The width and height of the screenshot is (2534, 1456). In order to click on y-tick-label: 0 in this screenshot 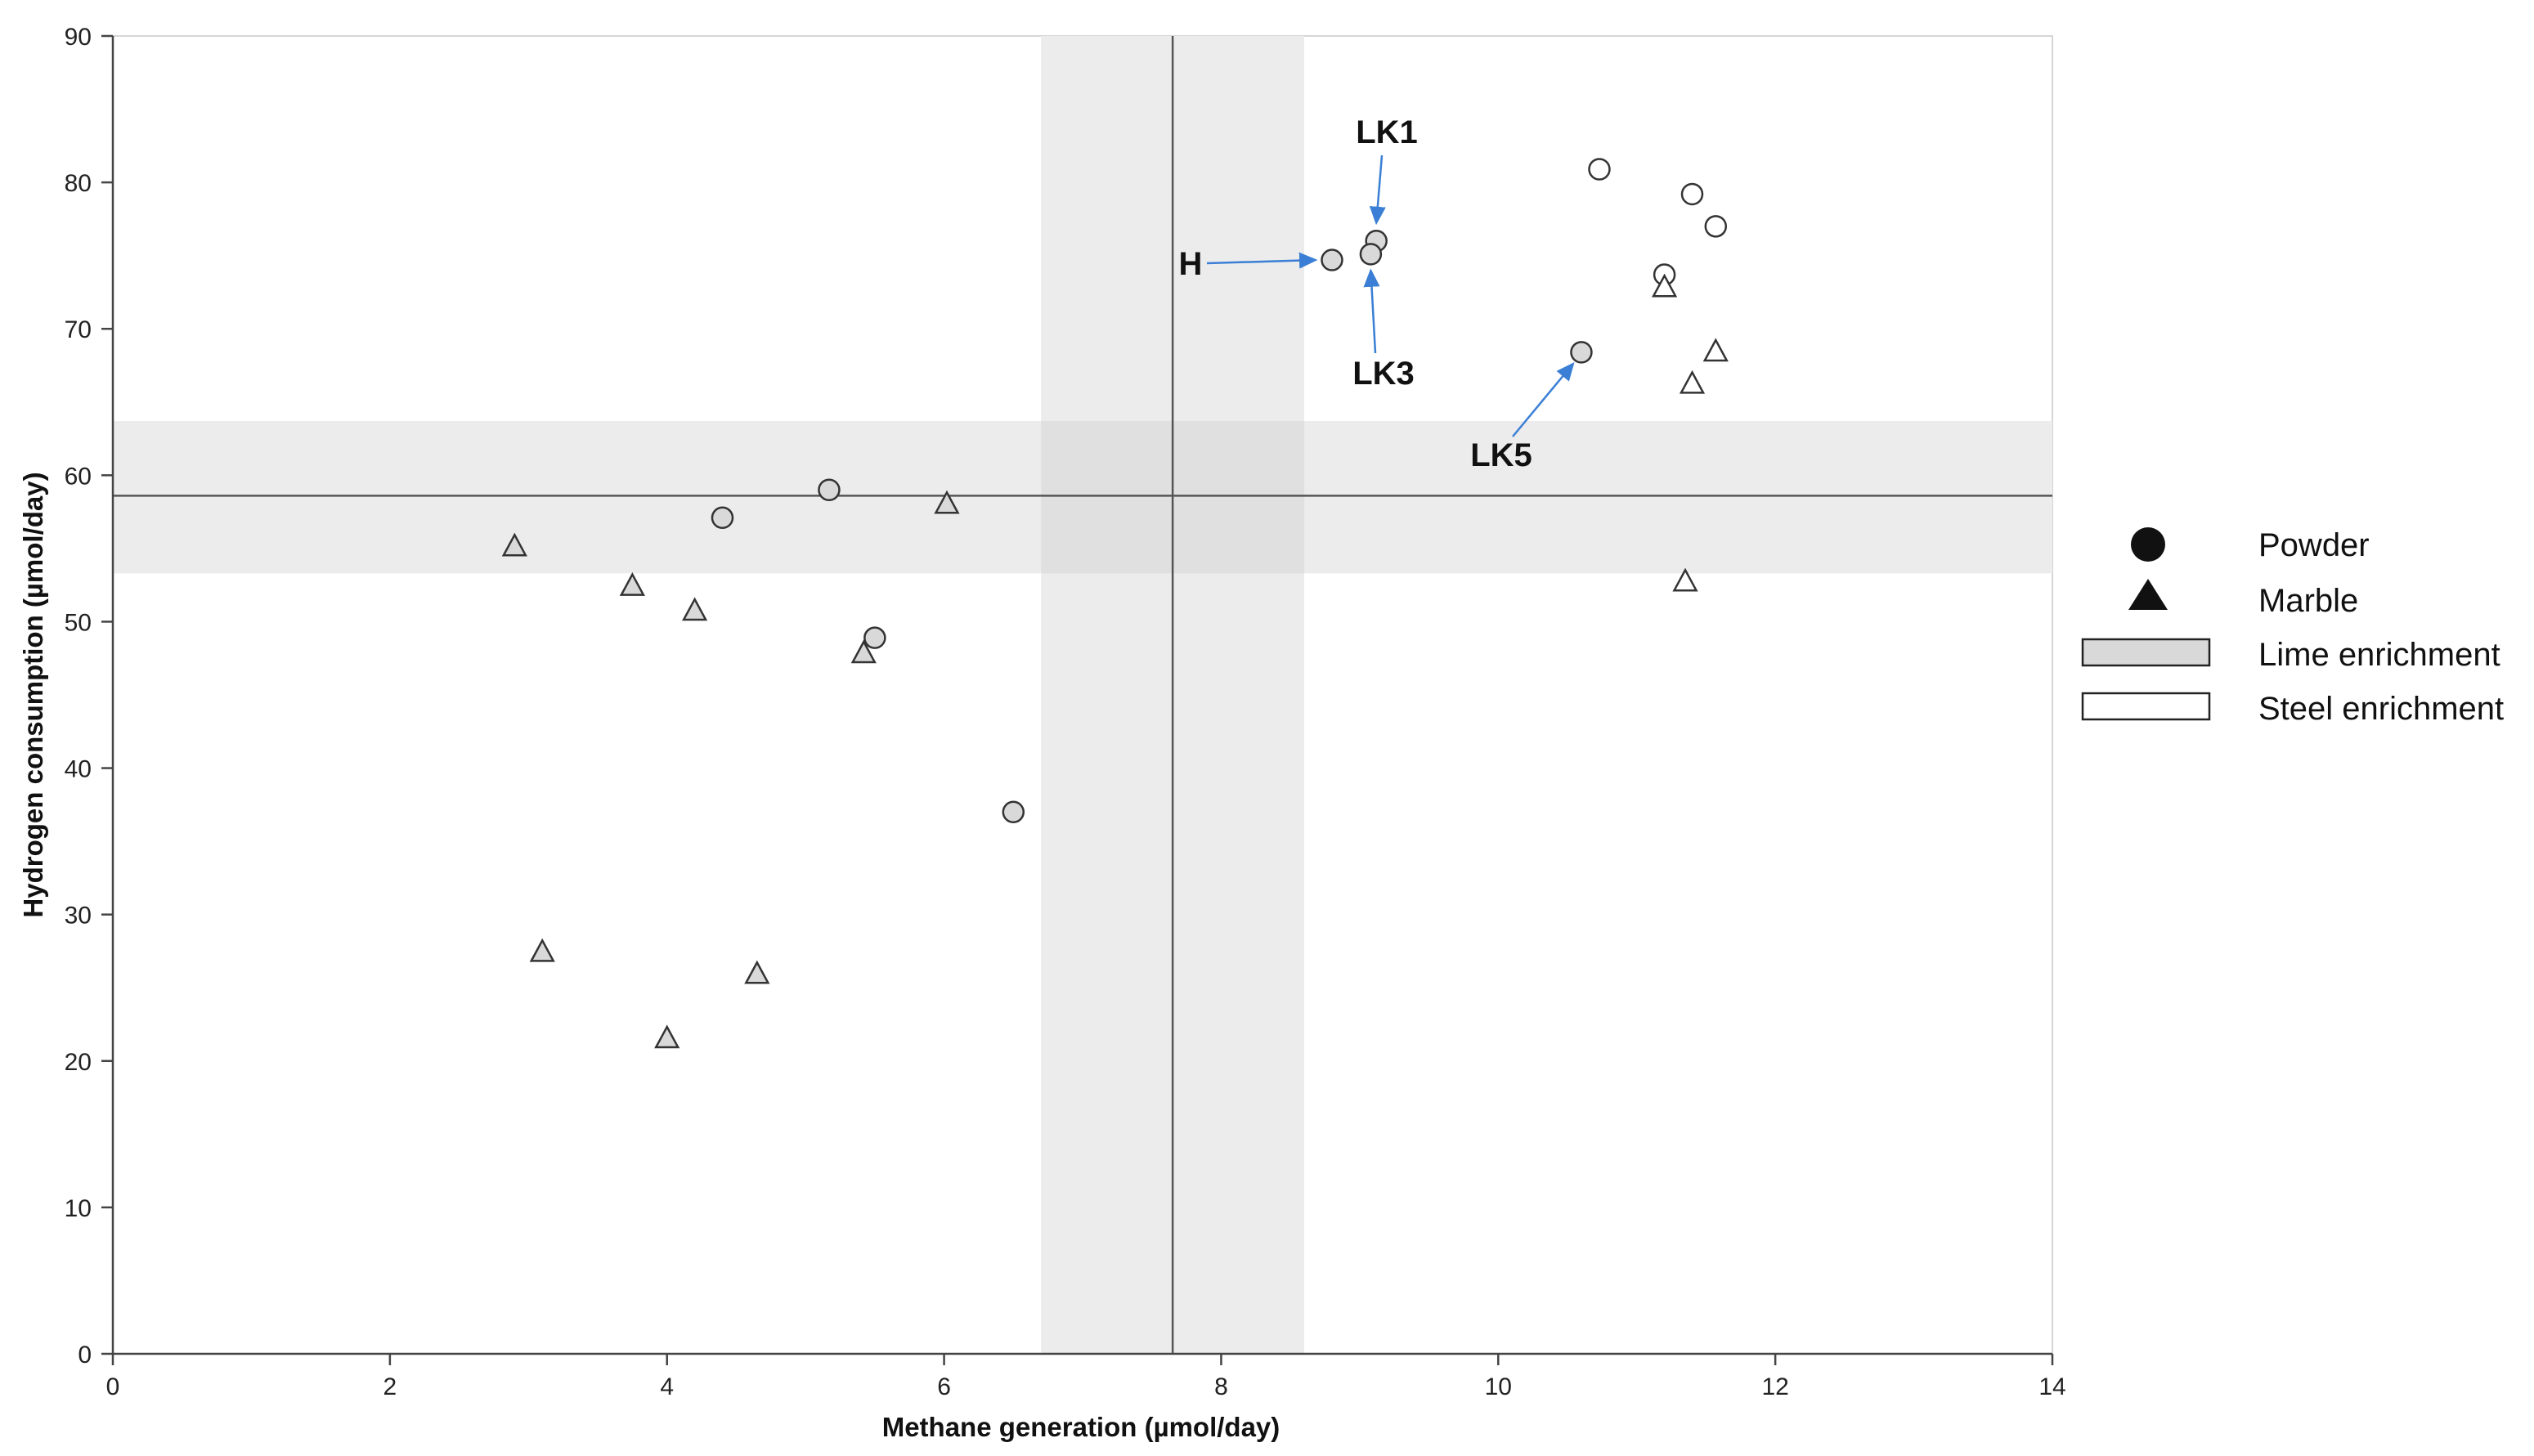, I will do `click(85, 1356)`.